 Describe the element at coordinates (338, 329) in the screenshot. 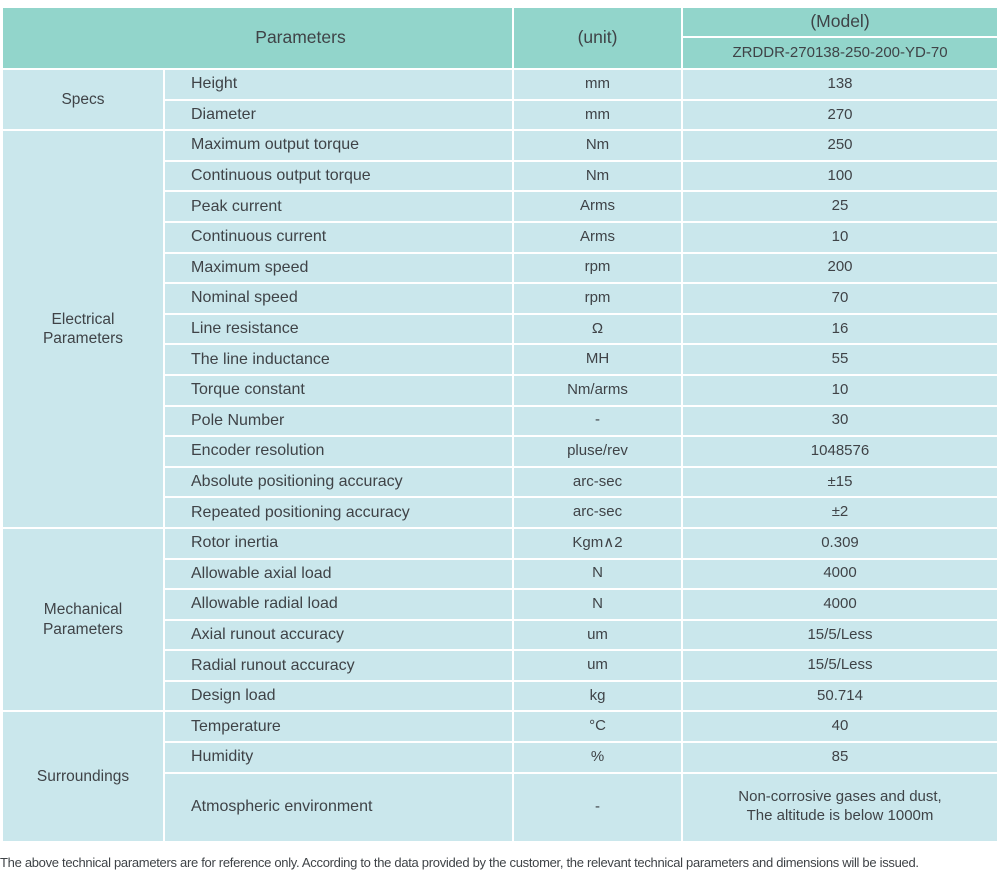

I see `param-cell: Line resistance` at that location.